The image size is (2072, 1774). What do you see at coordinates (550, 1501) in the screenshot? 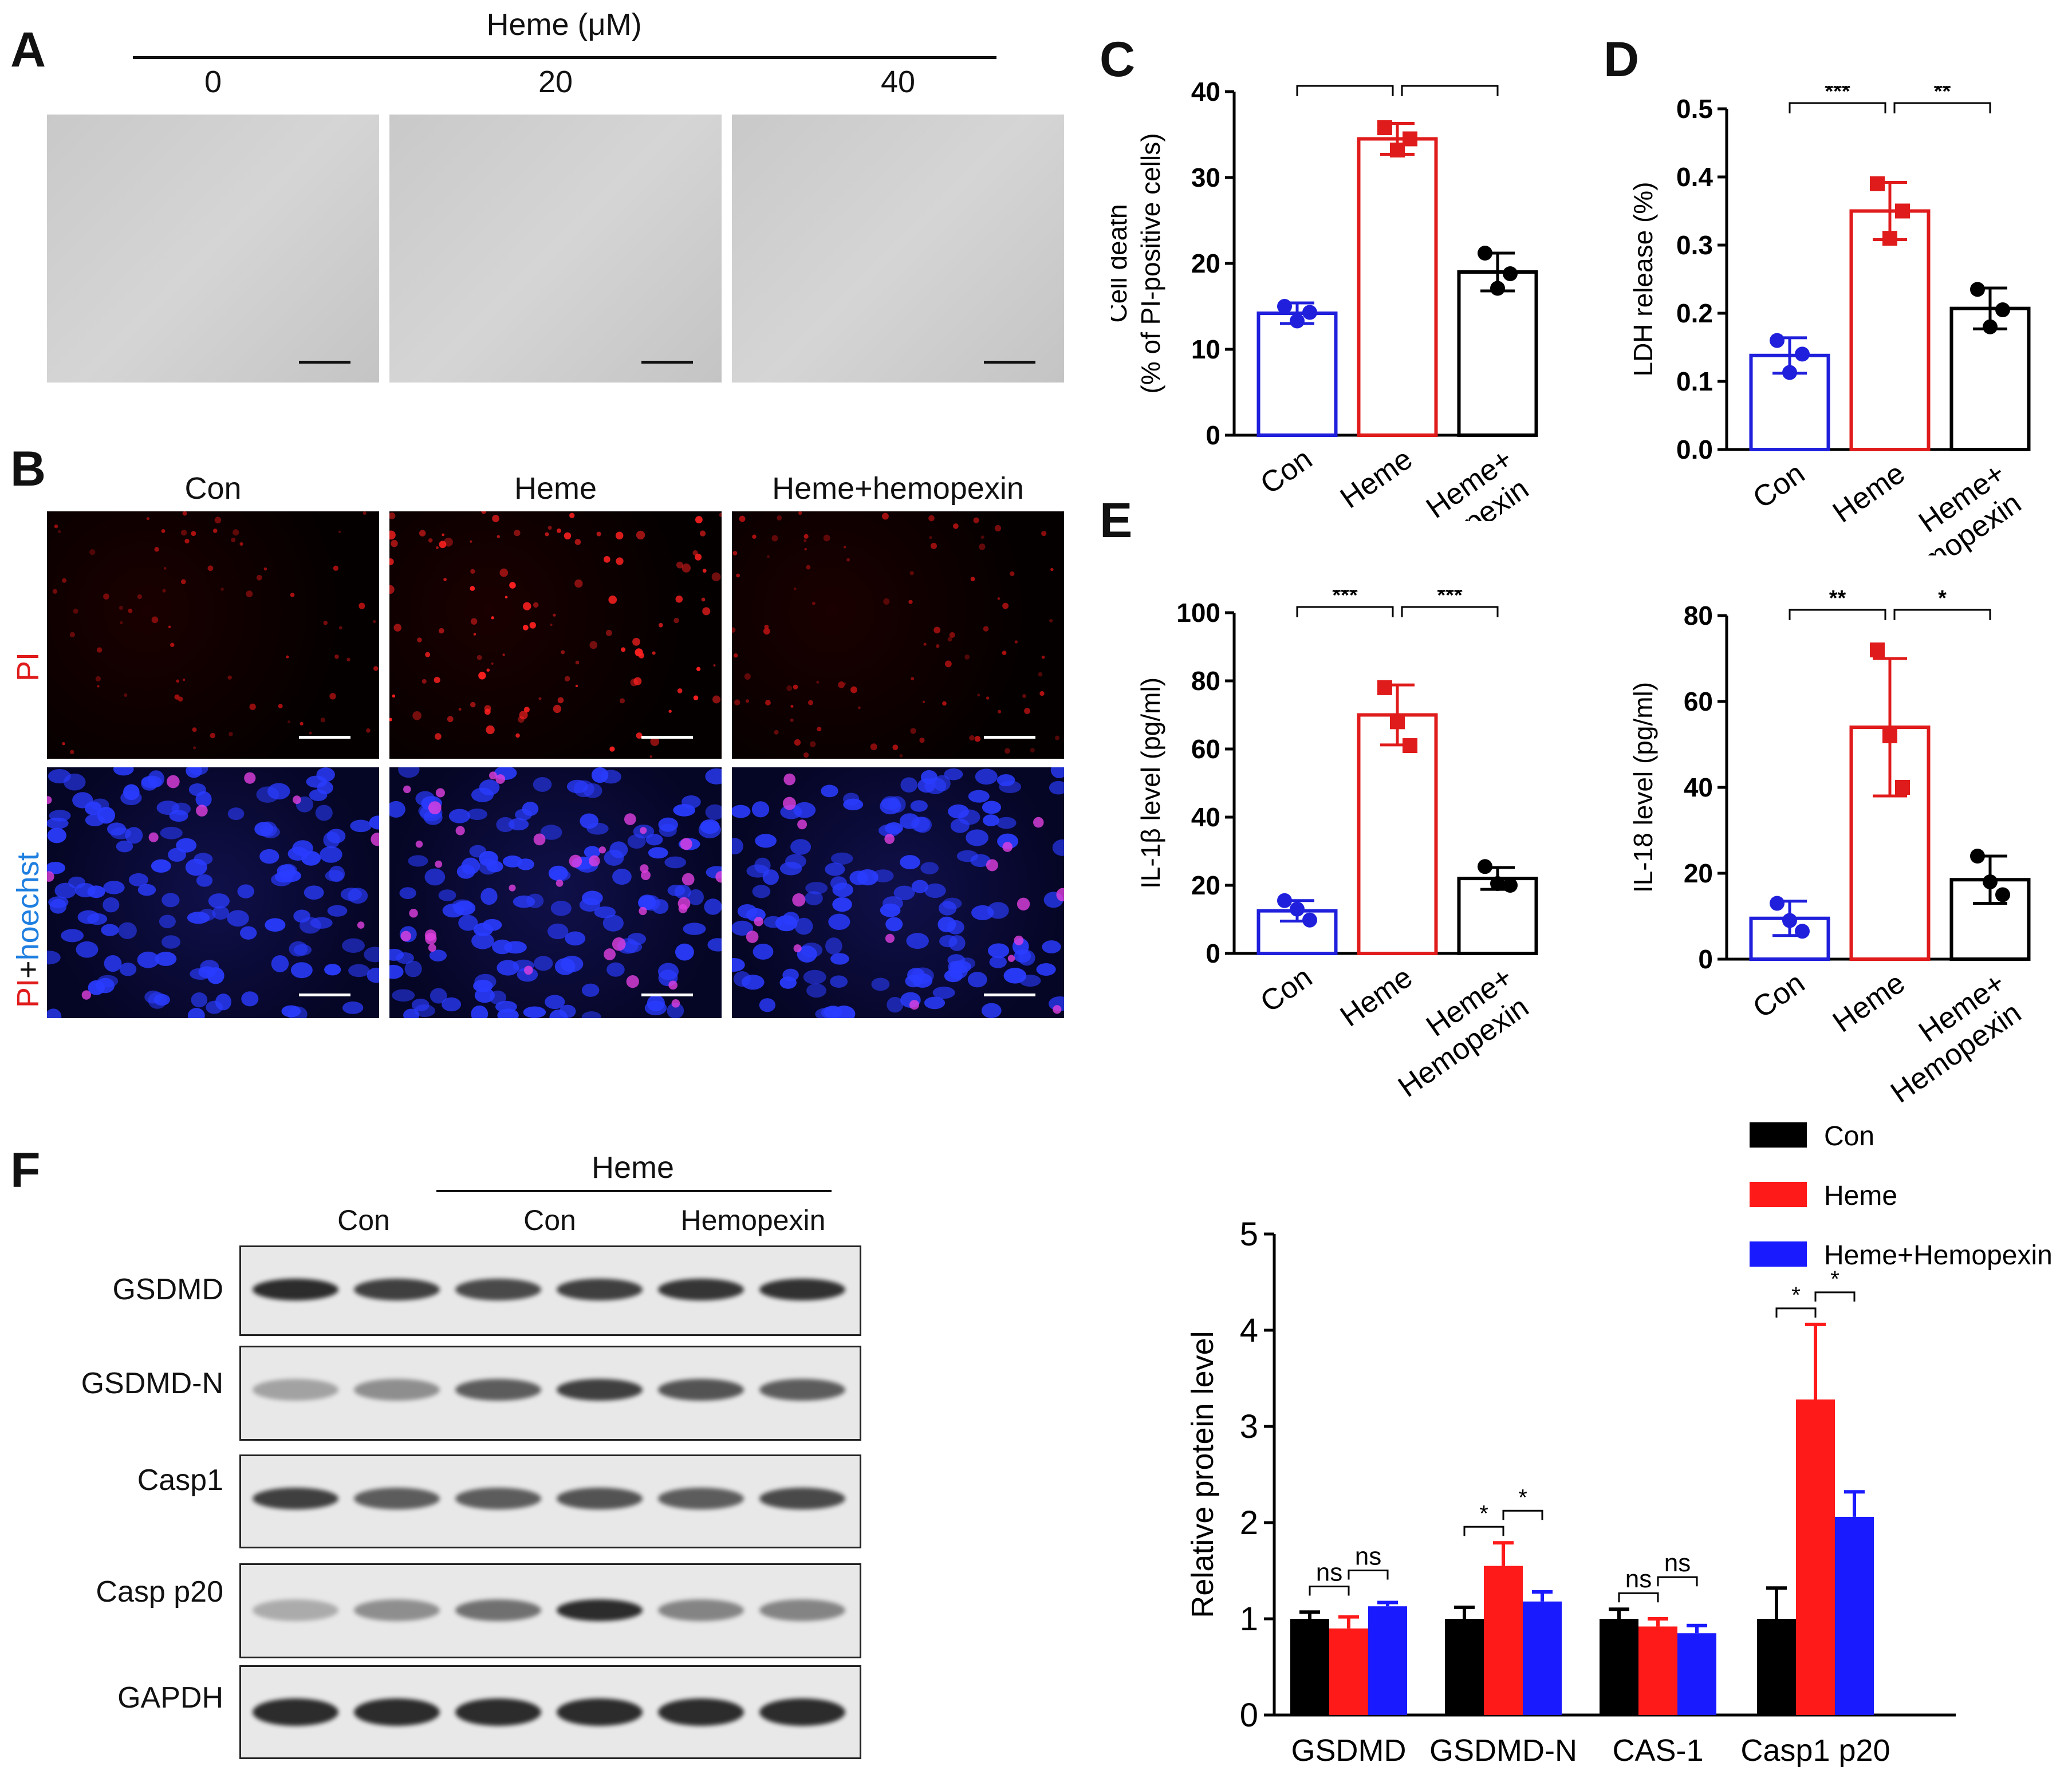
I see `blot-strip-casp1` at bounding box center [550, 1501].